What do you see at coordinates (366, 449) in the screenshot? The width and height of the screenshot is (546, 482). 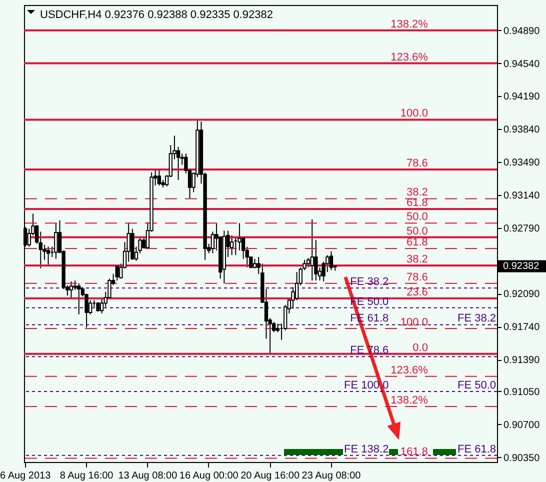 I see `annotation: FE 138.2` at bounding box center [366, 449].